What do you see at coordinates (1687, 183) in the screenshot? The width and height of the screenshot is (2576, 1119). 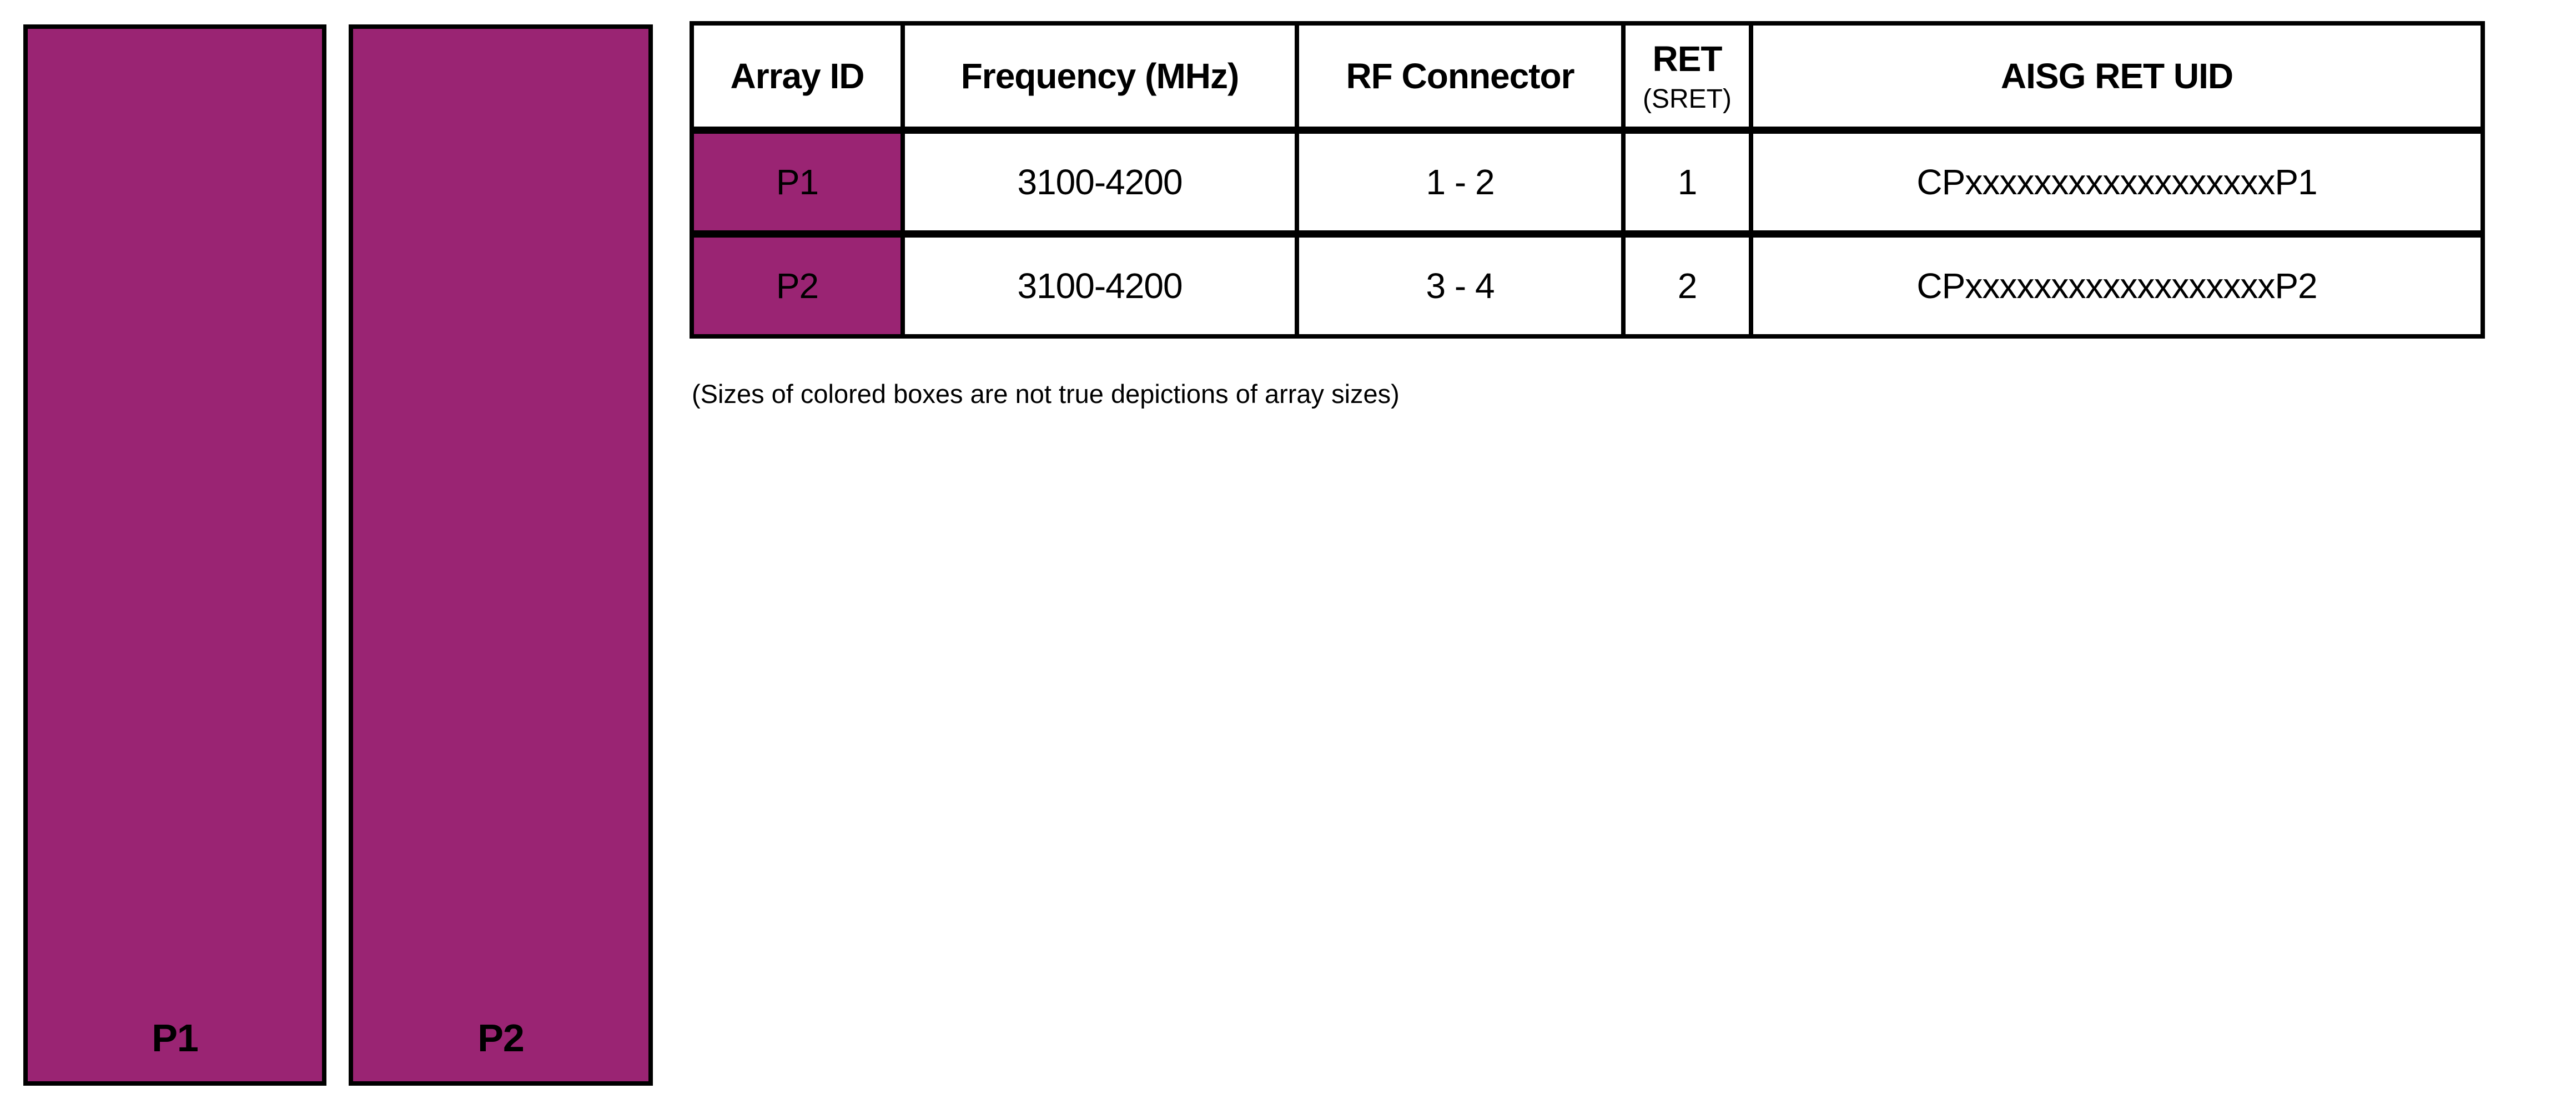 I see `cell-ret-p1: 1` at bounding box center [1687, 183].